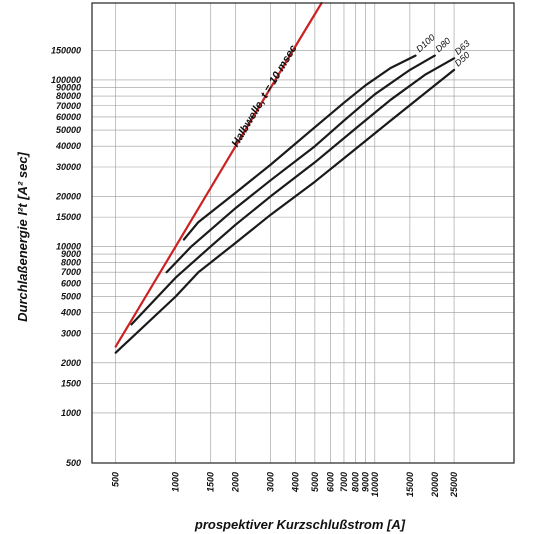 This screenshot has width=534, height=534. I want to click on y-tick-label: 15000, so click(68, 217).